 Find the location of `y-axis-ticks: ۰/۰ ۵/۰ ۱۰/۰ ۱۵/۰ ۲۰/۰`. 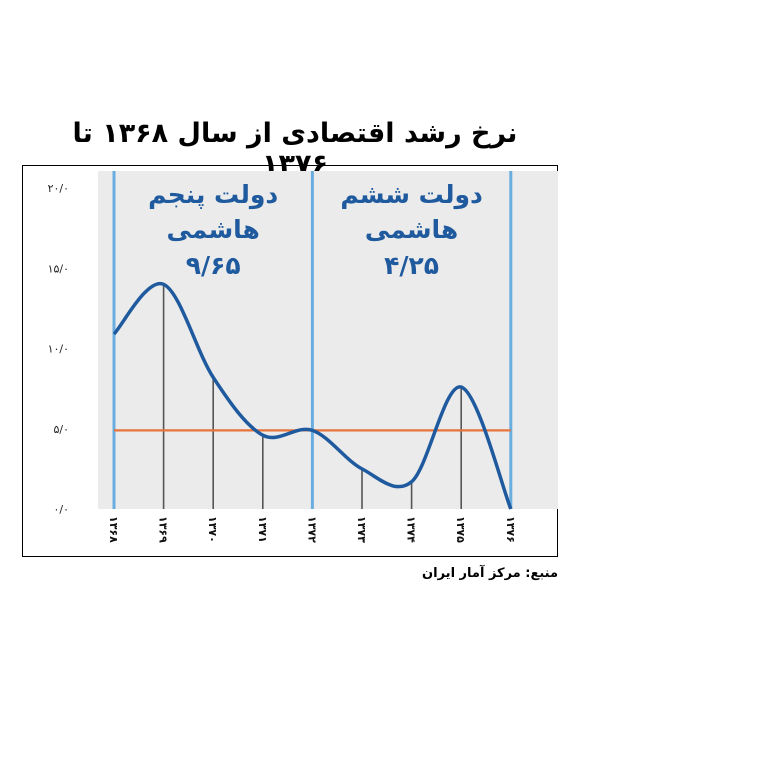

y-axis-ticks: ۰/۰ ۵/۰ ۱۰/۰ ۱۵/۰ ۲۰/۰ is located at coordinates (58, 349).